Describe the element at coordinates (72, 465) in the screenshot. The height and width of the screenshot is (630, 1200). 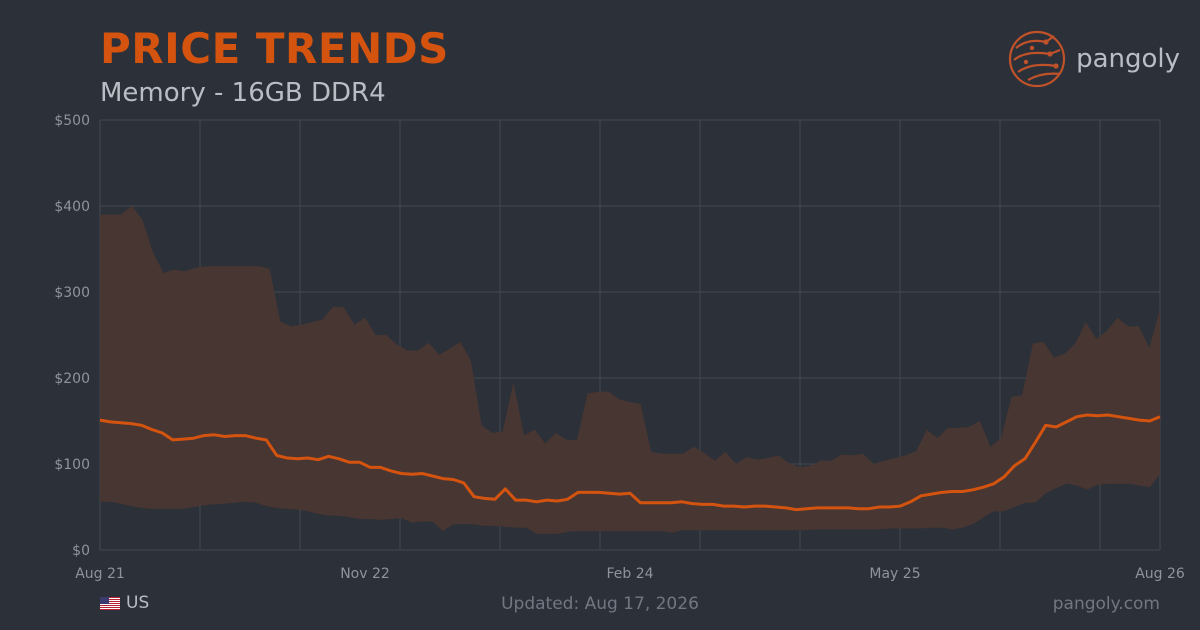
I see `y-tick-label: $100` at that location.